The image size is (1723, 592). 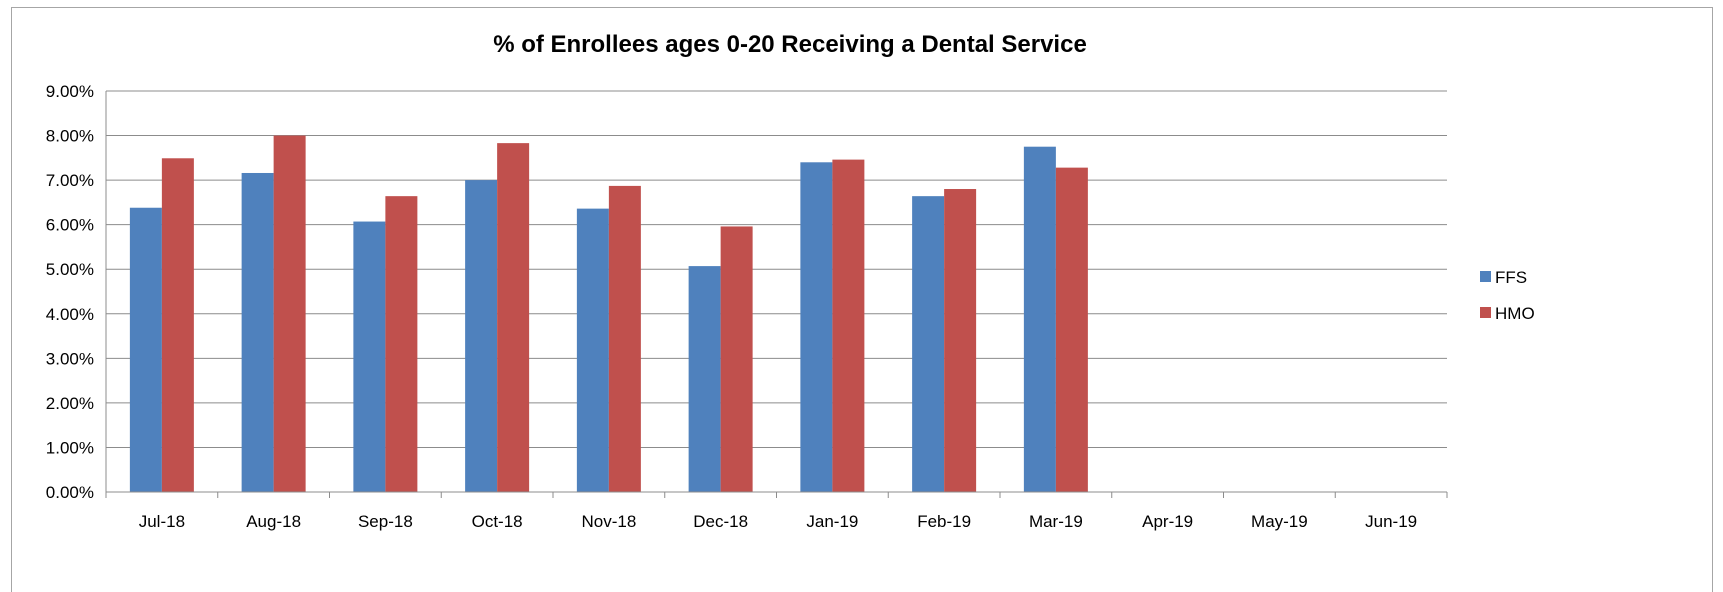 I want to click on x-tick-label: Jan-19, so click(x=832, y=521).